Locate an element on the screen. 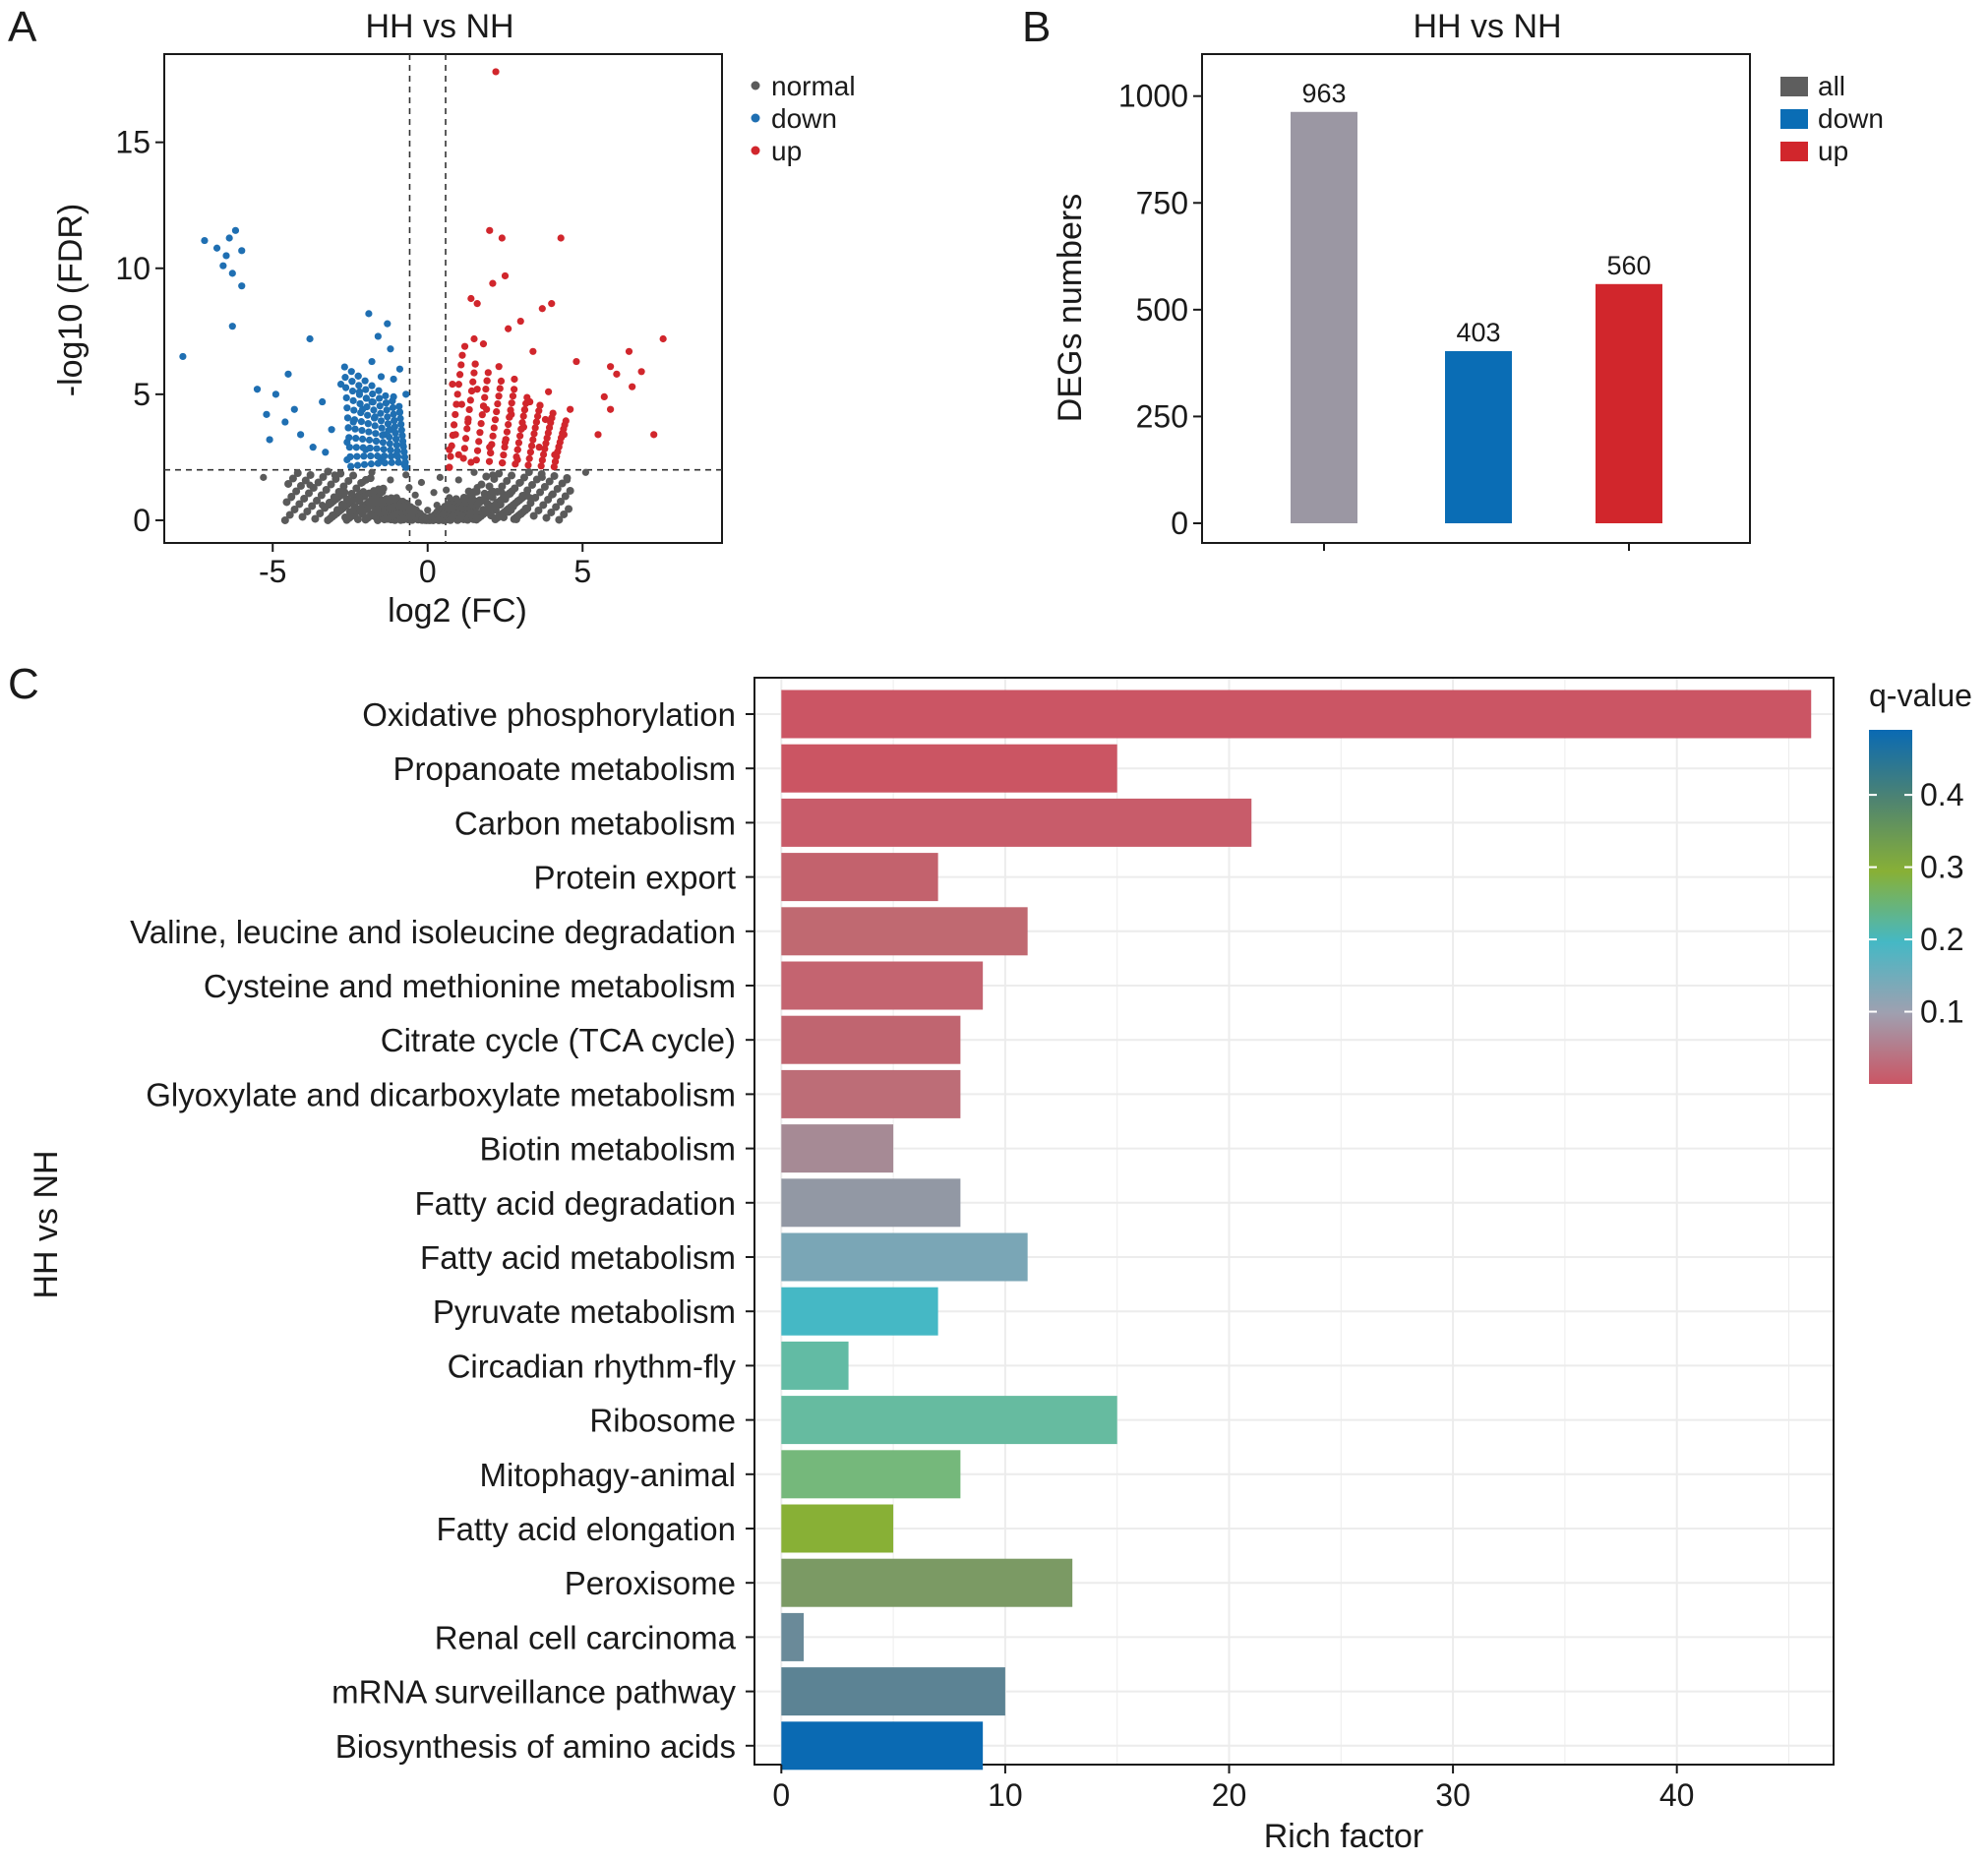  deg-legend-swatch-down is located at coordinates (1794, 119).